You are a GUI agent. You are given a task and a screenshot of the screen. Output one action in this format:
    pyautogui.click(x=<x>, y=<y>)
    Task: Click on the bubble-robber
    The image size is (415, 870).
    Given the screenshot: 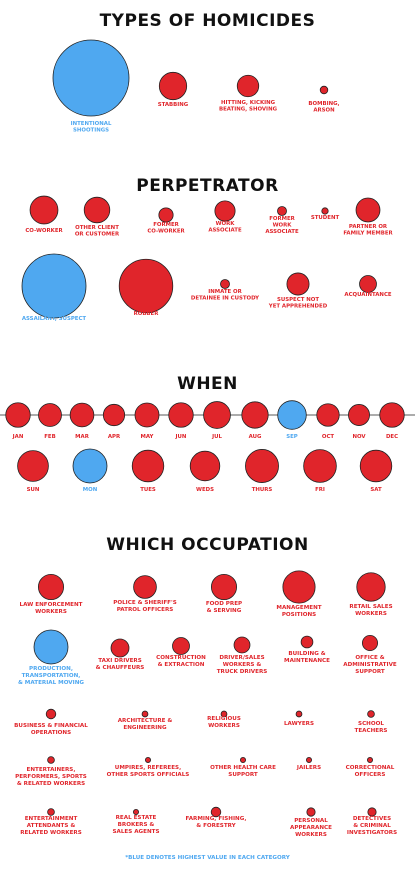 What is the action you would take?
    pyautogui.click(x=146, y=286)
    